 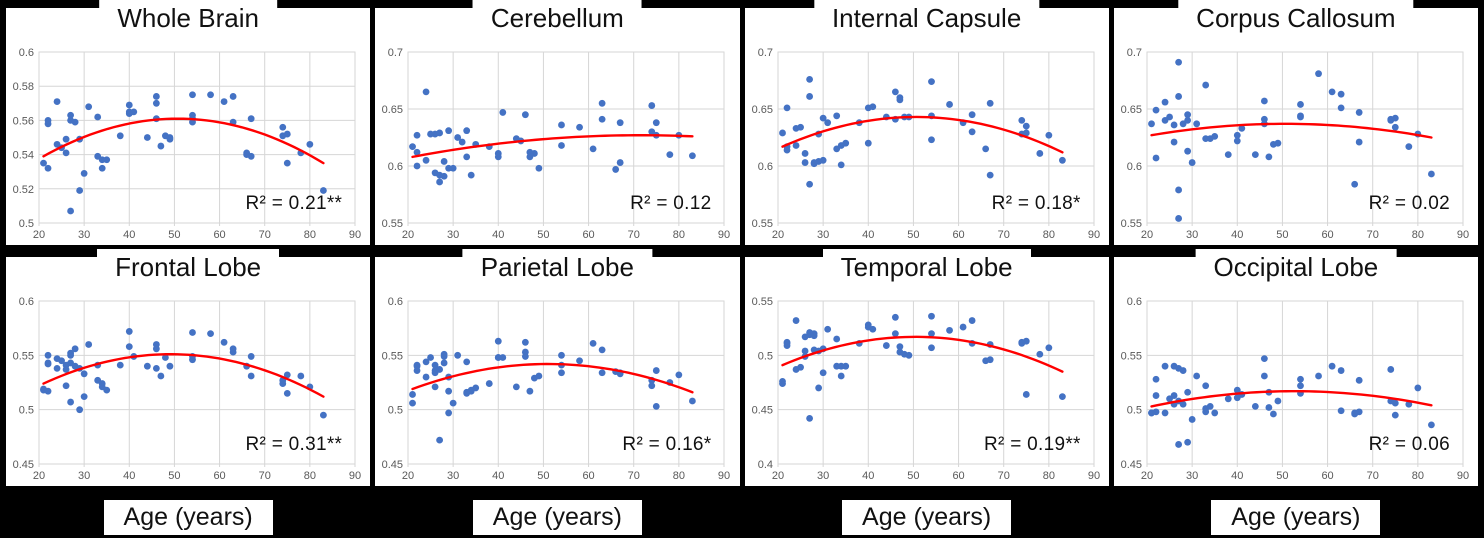 What do you see at coordinates (927, 390) in the screenshot?
I see `scatter-plot-temporal-lobe: 20 30 40 50 60 70 80 90 0.4 0.45 0.5 0.55` at bounding box center [927, 390].